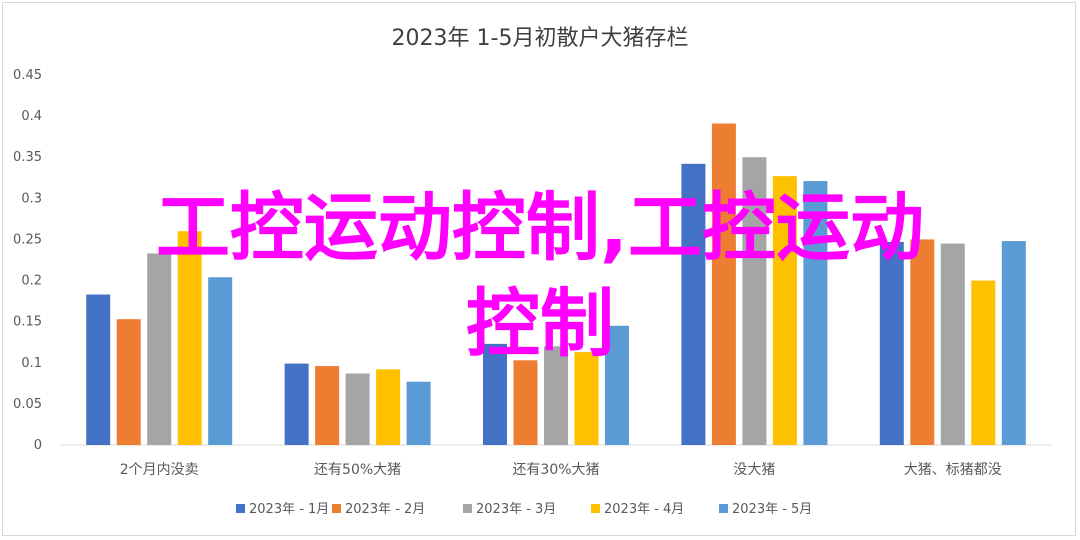 The height and width of the screenshot is (540, 1080). What do you see at coordinates (555, 470) in the screenshot?
I see `x-category-label: 还有30%大猪` at bounding box center [555, 470].